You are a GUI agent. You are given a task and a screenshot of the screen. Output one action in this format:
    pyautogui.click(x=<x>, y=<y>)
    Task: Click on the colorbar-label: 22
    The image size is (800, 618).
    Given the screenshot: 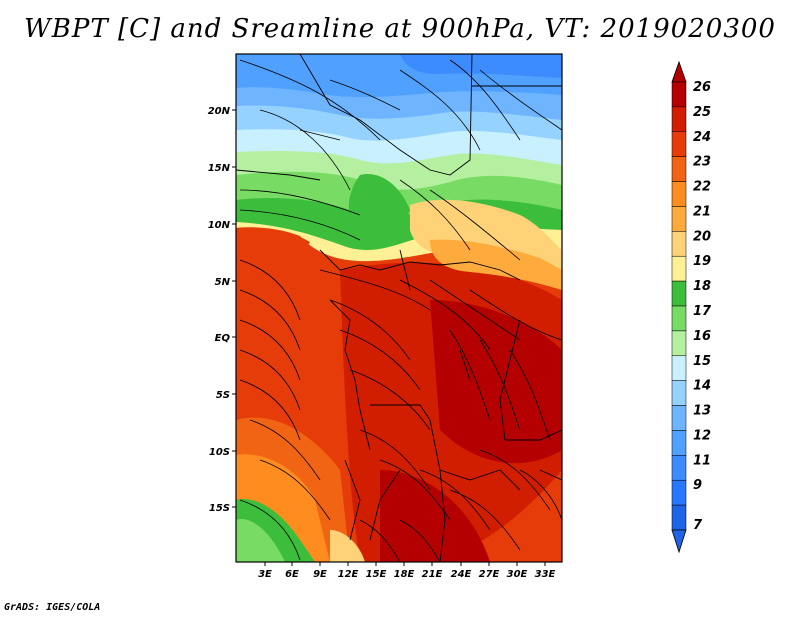 What is the action you would take?
    pyautogui.click(x=702, y=187)
    